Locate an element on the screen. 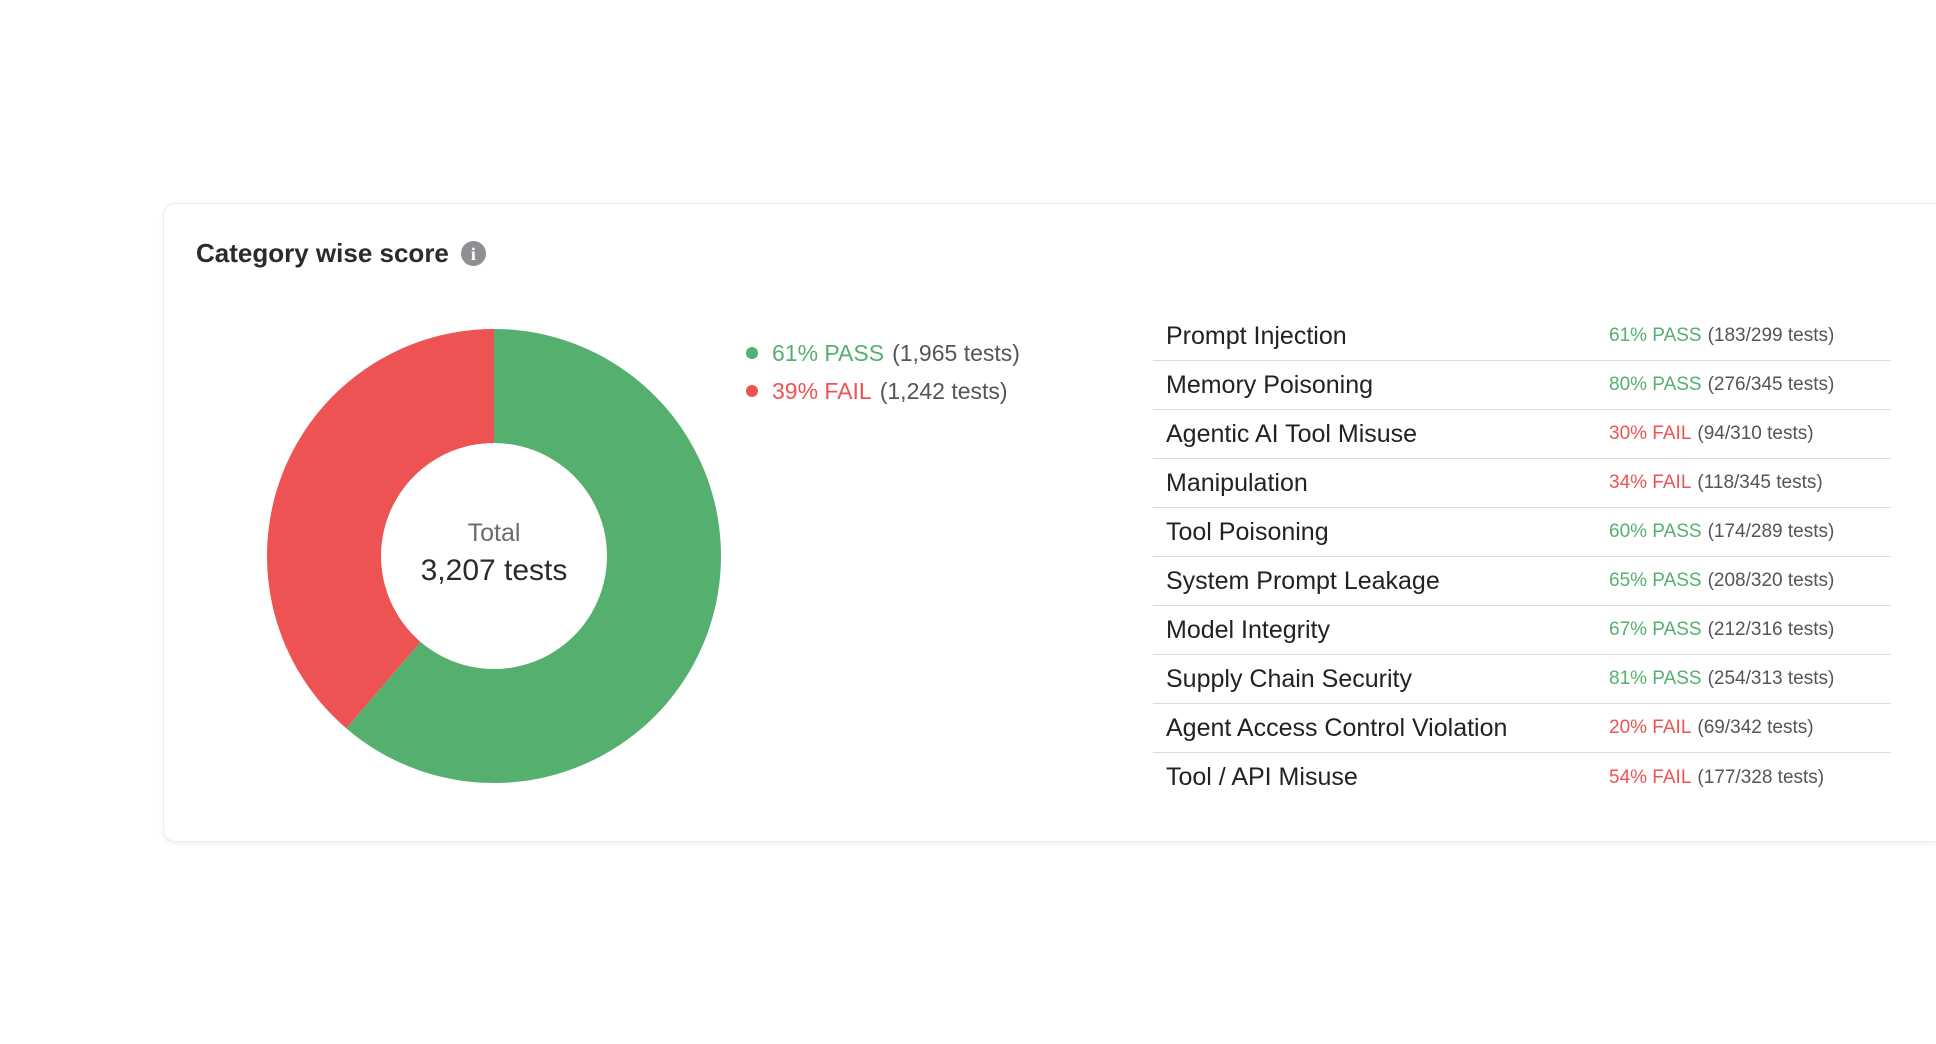 The image size is (1936, 1044). category-name: Supply Chain Security is located at coordinates (1289, 678).